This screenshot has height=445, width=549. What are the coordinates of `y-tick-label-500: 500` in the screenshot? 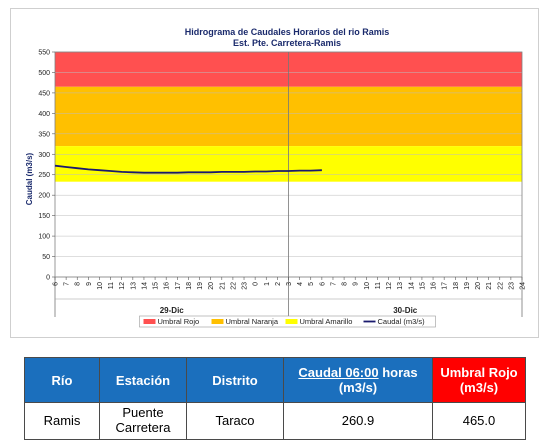 It's located at (44, 73).